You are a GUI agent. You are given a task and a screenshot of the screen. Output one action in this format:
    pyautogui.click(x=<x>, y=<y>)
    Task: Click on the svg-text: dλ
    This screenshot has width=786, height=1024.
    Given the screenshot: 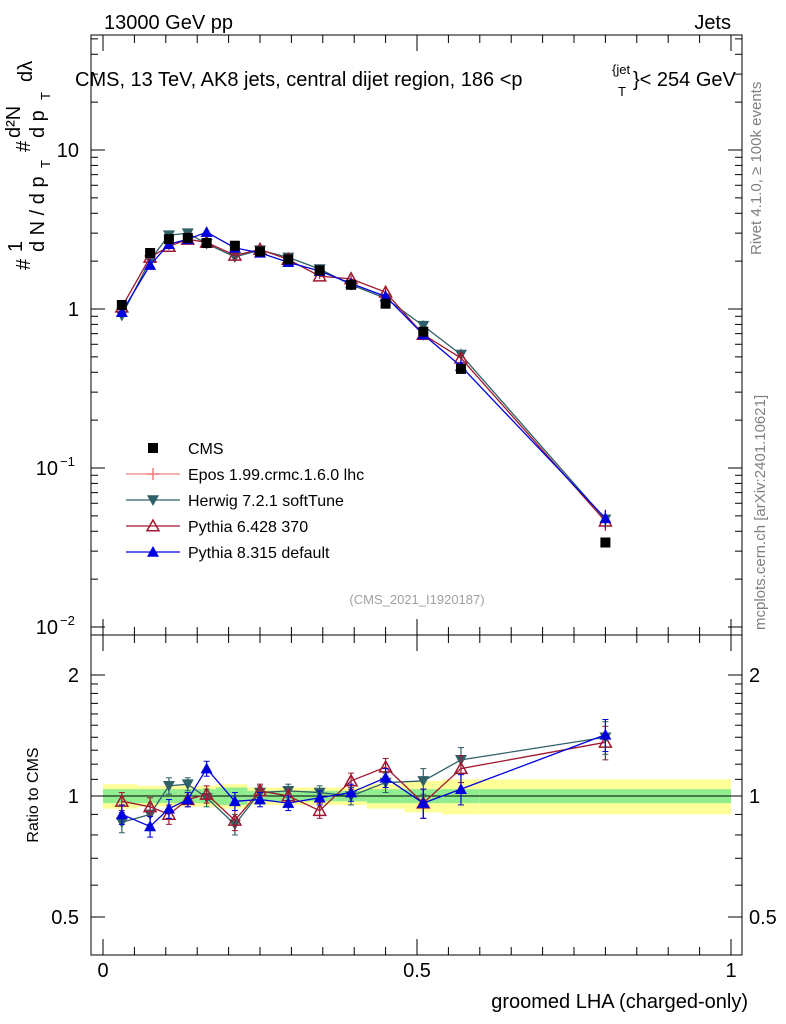 What is the action you would take?
    pyautogui.click(x=26, y=71)
    